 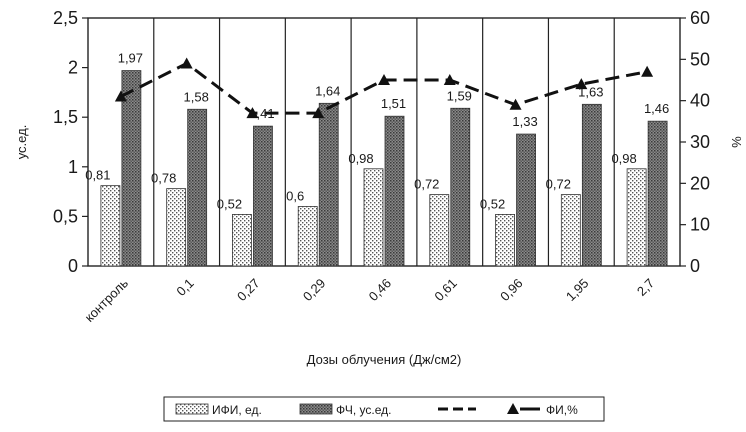 What do you see at coordinates (316, 409) in the screenshot?
I see `legend-swatch-fch` at bounding box center [316, 409].